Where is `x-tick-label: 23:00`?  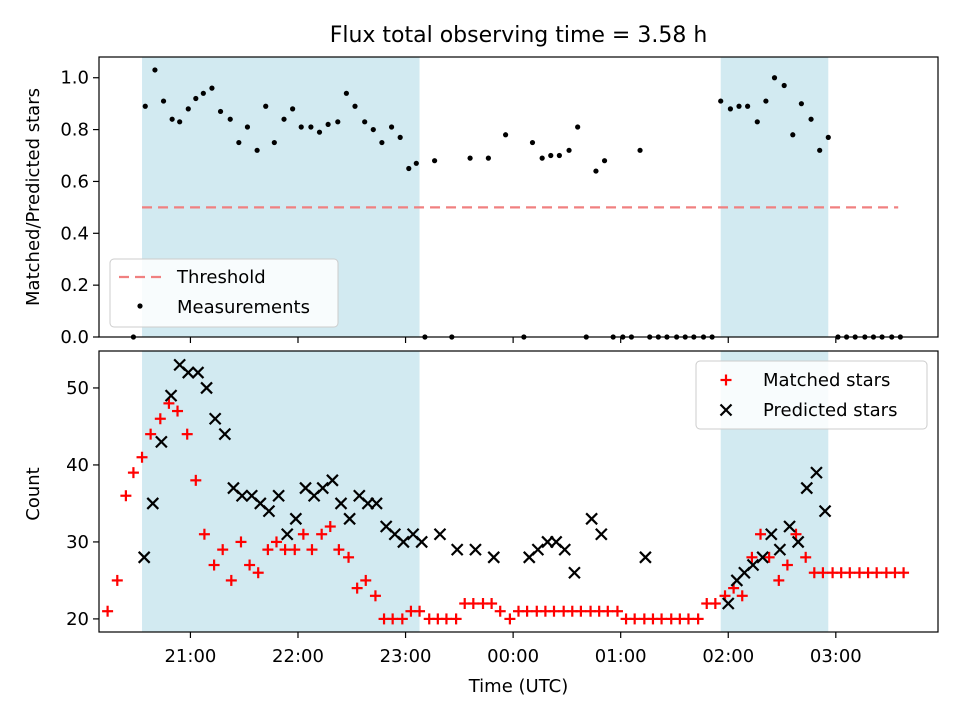 x-tick-label: 23:00 is located at coordinates (406, 656).